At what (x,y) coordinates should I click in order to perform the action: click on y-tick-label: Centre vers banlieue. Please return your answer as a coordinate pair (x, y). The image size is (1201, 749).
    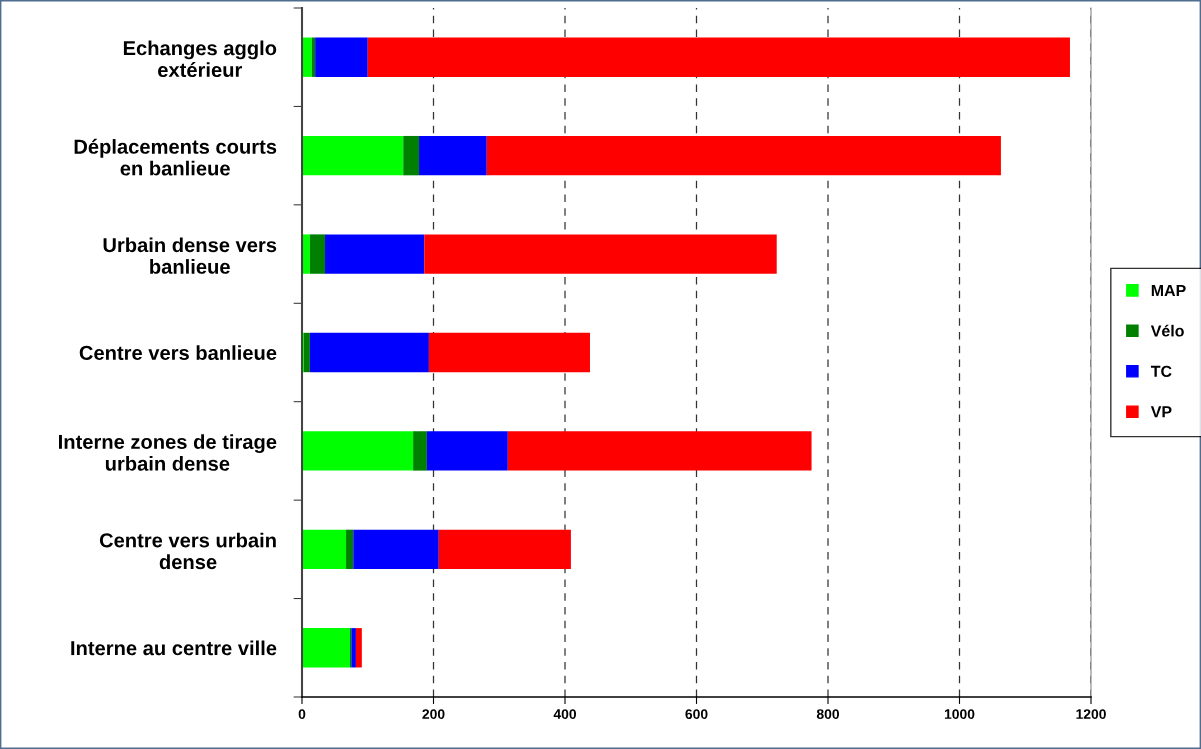
    Looking at the image, I should click on (178, 352).